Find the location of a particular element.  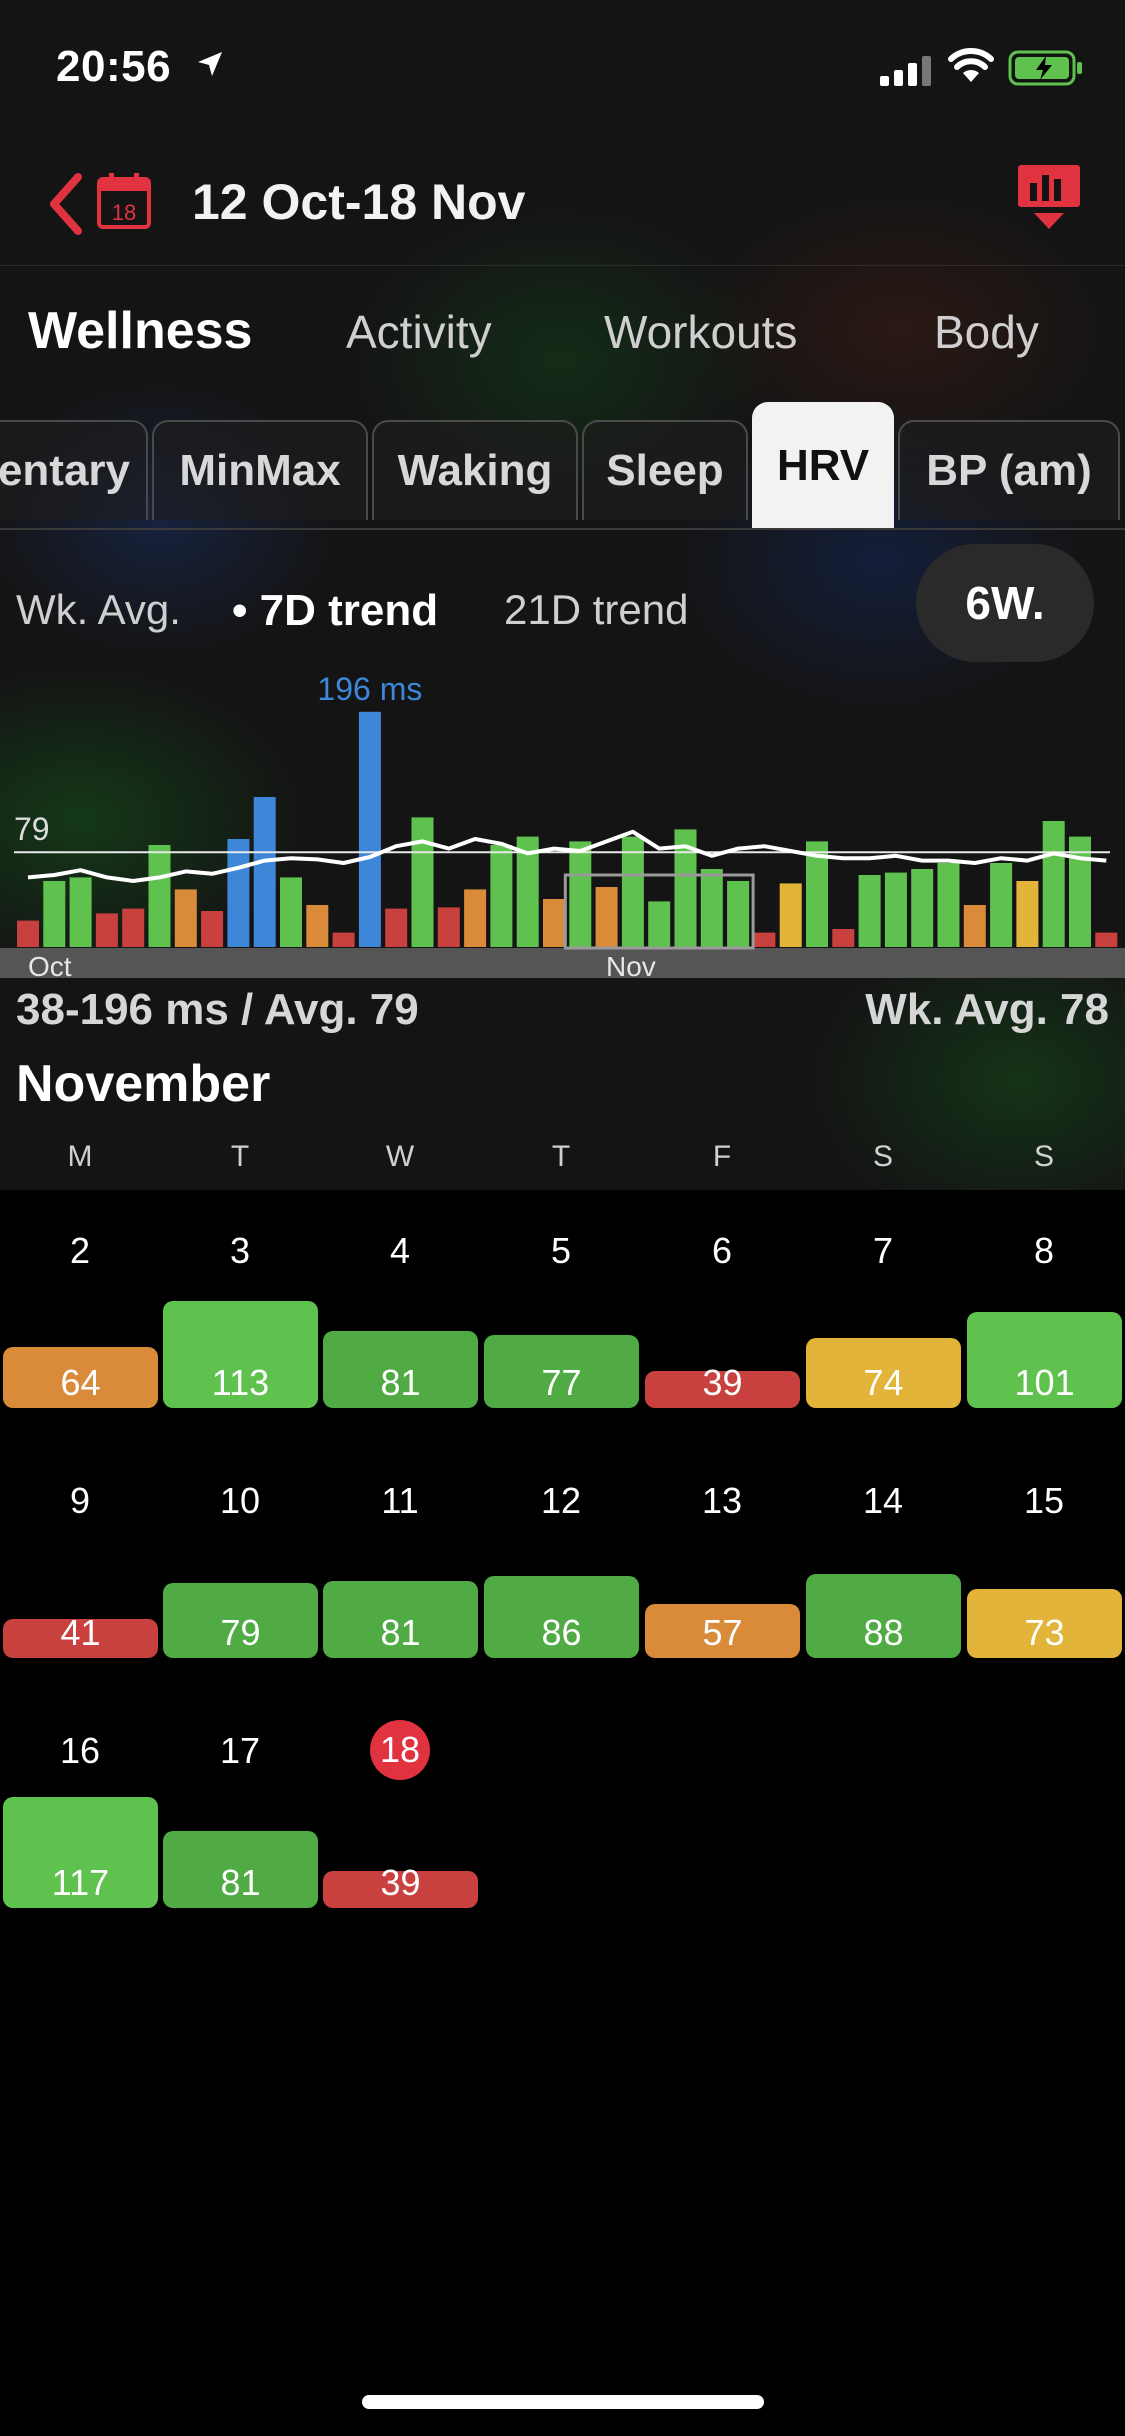

day-number: 12 is located at coordinates (561, 1500).